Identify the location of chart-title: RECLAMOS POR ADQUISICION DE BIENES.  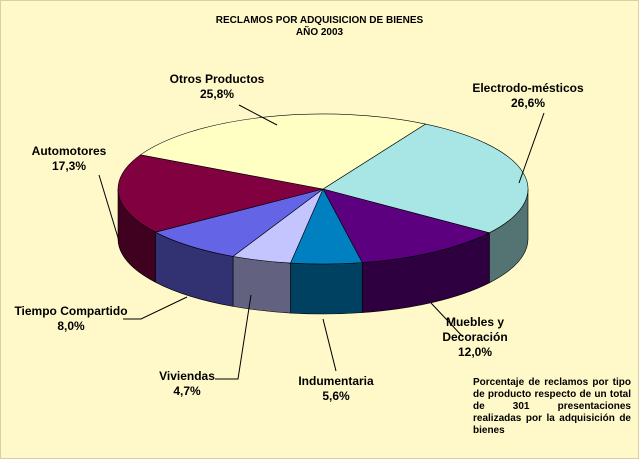
(319, 20).